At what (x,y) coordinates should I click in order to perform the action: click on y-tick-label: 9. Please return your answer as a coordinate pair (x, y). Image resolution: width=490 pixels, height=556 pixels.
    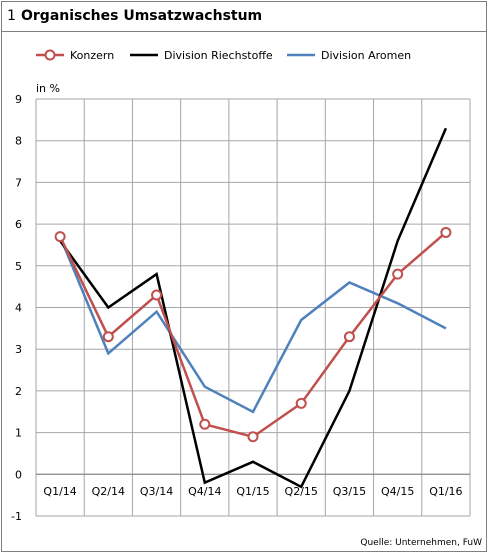
    Looking at the image, I should click on (18, 99).